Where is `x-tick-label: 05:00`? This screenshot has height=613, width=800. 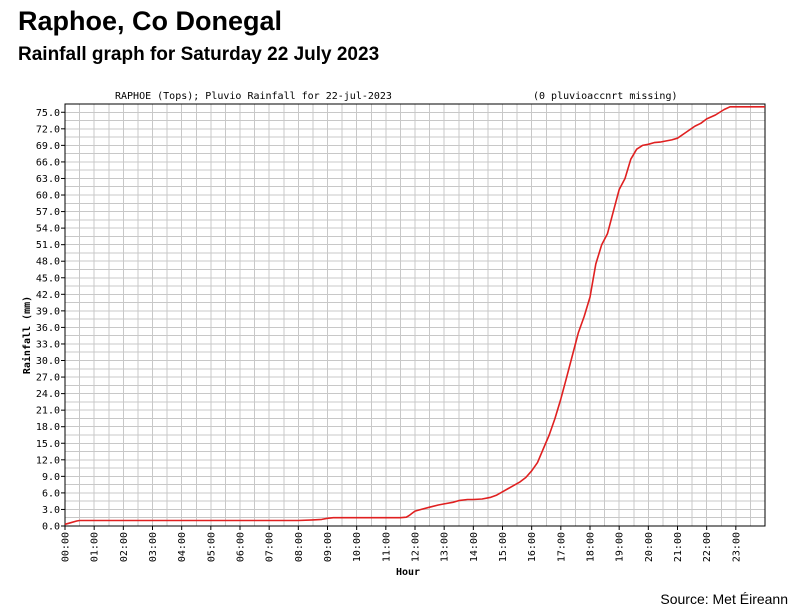 x-tick-label: 05:00 is located at coordinates (211, 547).